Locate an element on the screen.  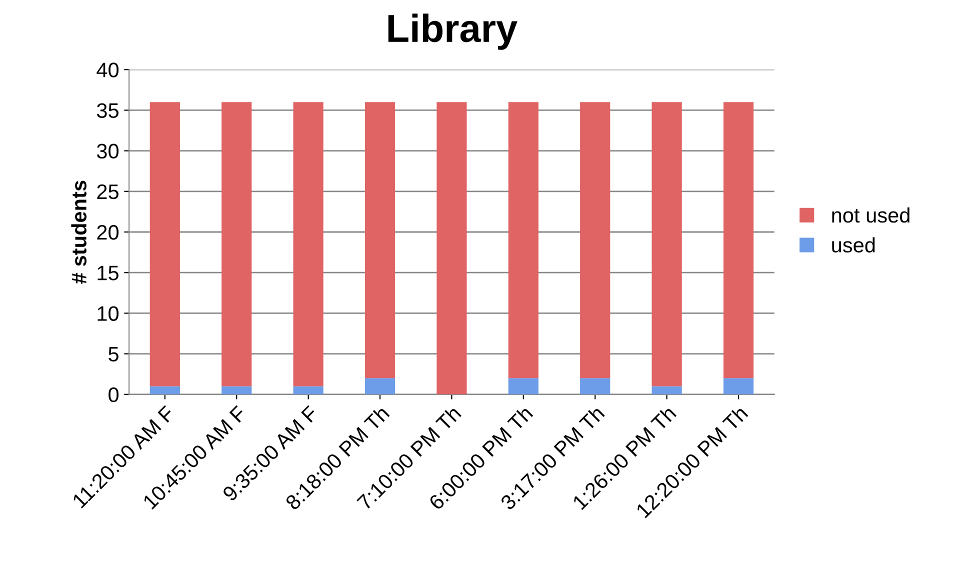
y-tick-label: 15 is located at coordinates (108, 273).